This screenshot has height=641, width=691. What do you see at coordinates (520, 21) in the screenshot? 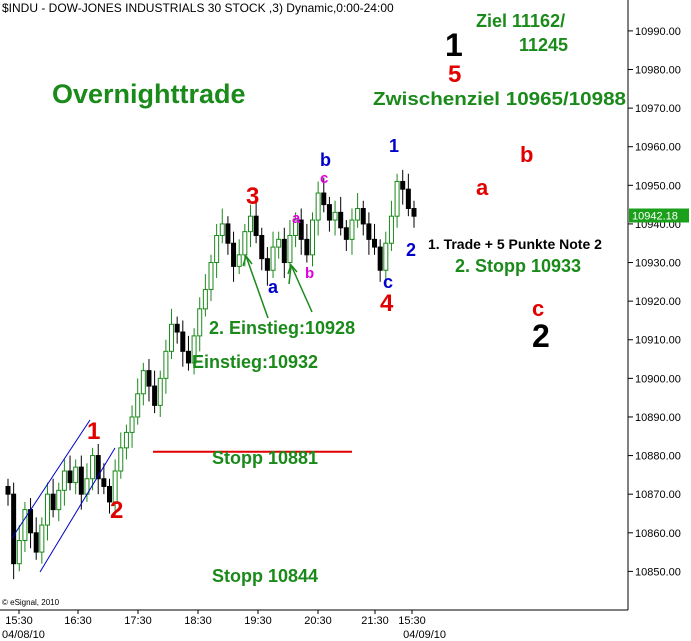
I see `annotation-target-1: Ziel 11162/` at bounding box center [520, 21].